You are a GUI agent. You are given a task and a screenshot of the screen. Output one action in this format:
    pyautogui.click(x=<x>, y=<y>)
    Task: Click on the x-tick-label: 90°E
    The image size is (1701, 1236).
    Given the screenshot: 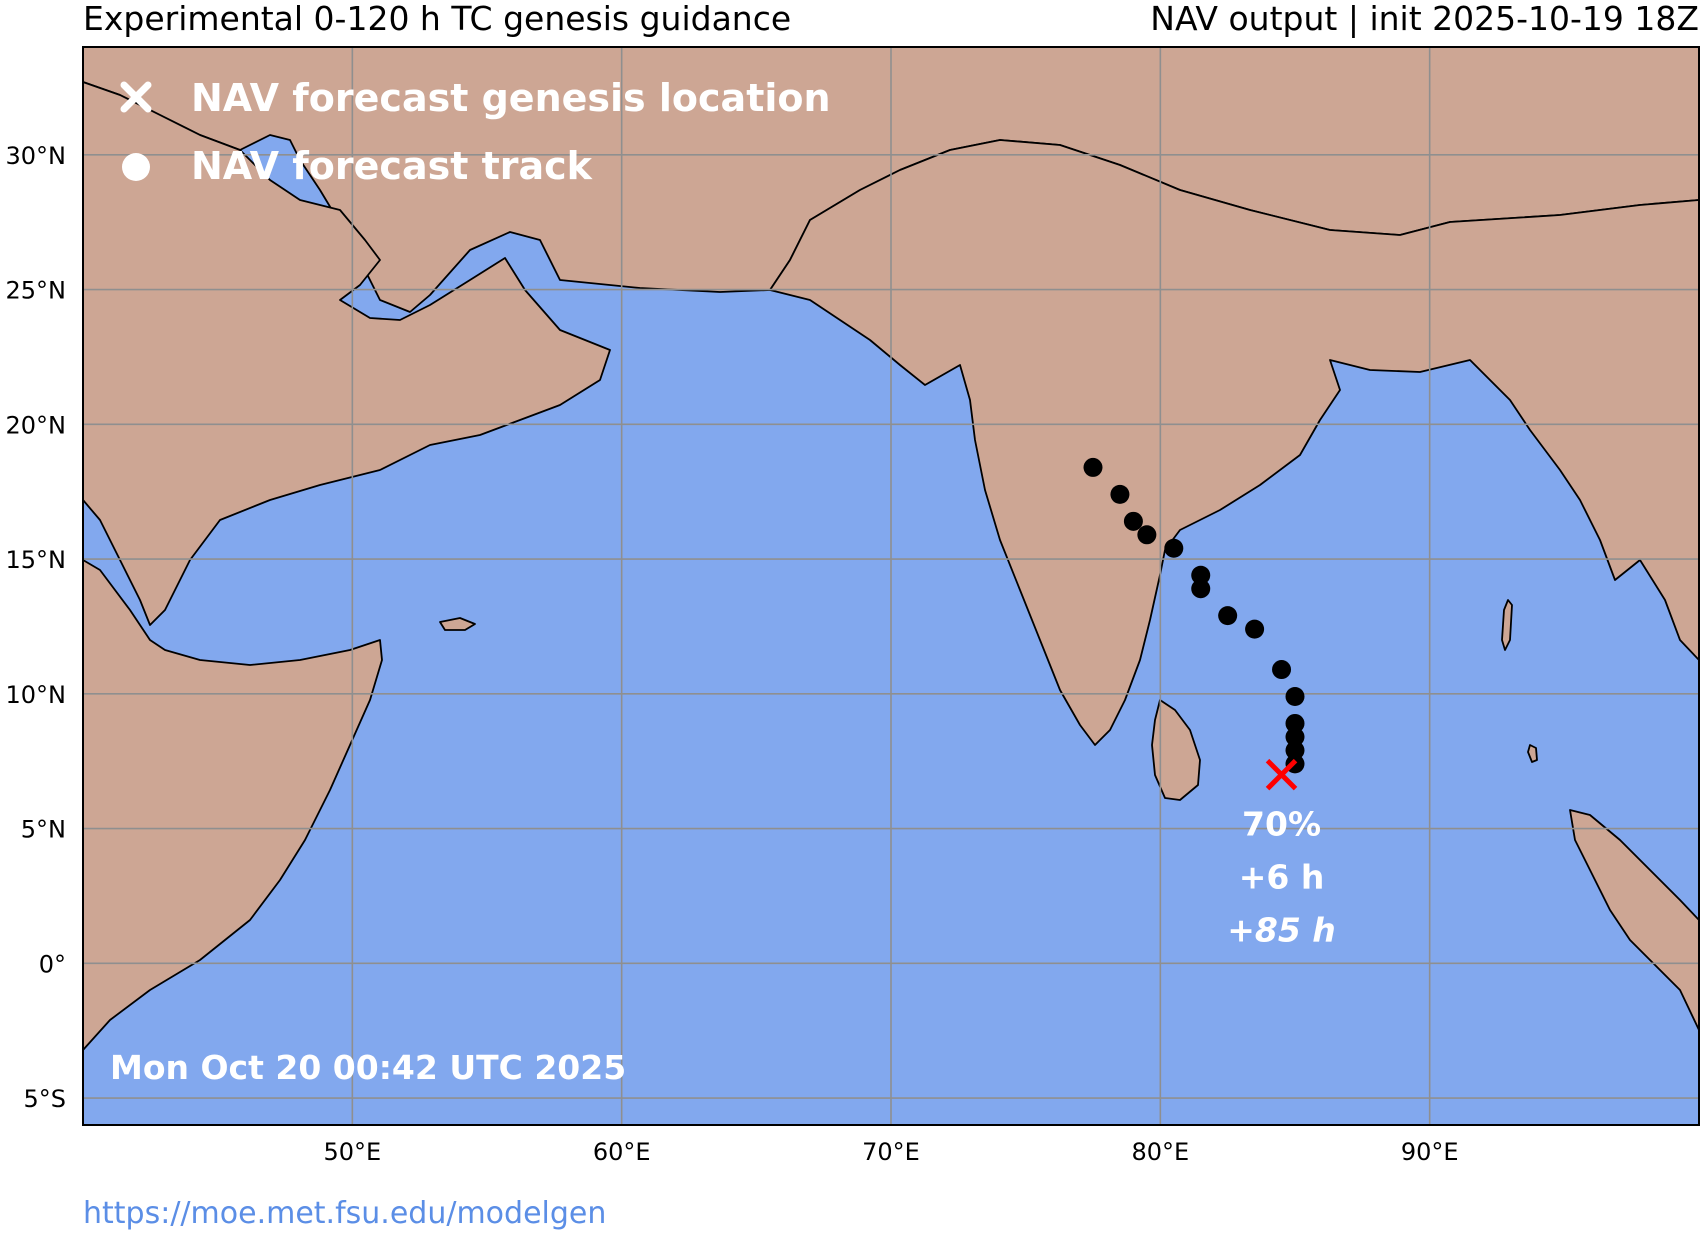 What is the action you would take?
    pyautogui.click(x=1430, y=1152)
    